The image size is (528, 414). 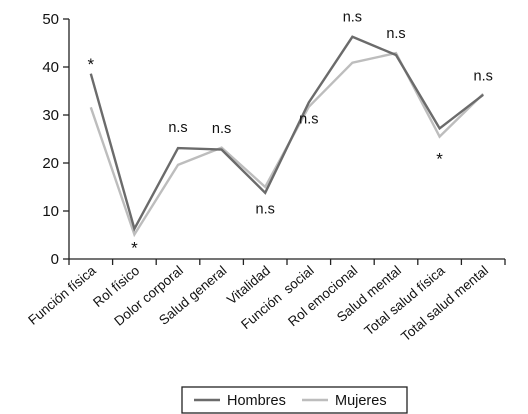 What do you see at coordinates (50, 115) in the screenshot?
I see `y-tick-label: 30` at bounding box center [50, 115].